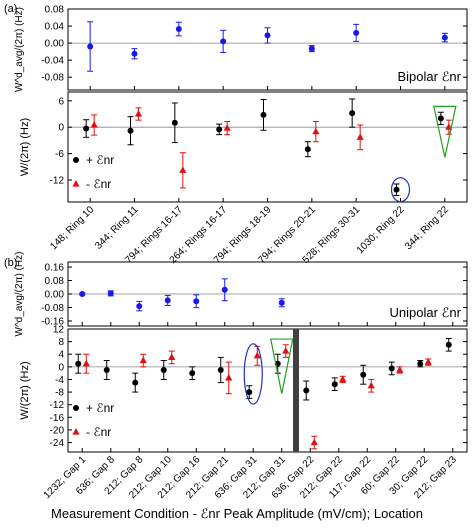 This screenshot has width=474, height=528. Describe the element at coordinates (55, 268) in the screenshot. I see `y-tick-label: 0.16` at that location.